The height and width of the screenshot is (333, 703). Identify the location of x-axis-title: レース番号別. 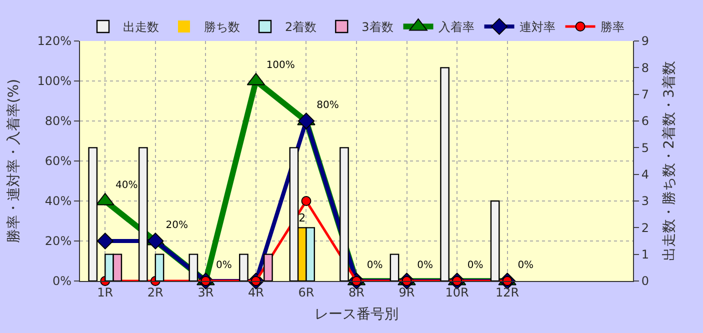
(356, 314).